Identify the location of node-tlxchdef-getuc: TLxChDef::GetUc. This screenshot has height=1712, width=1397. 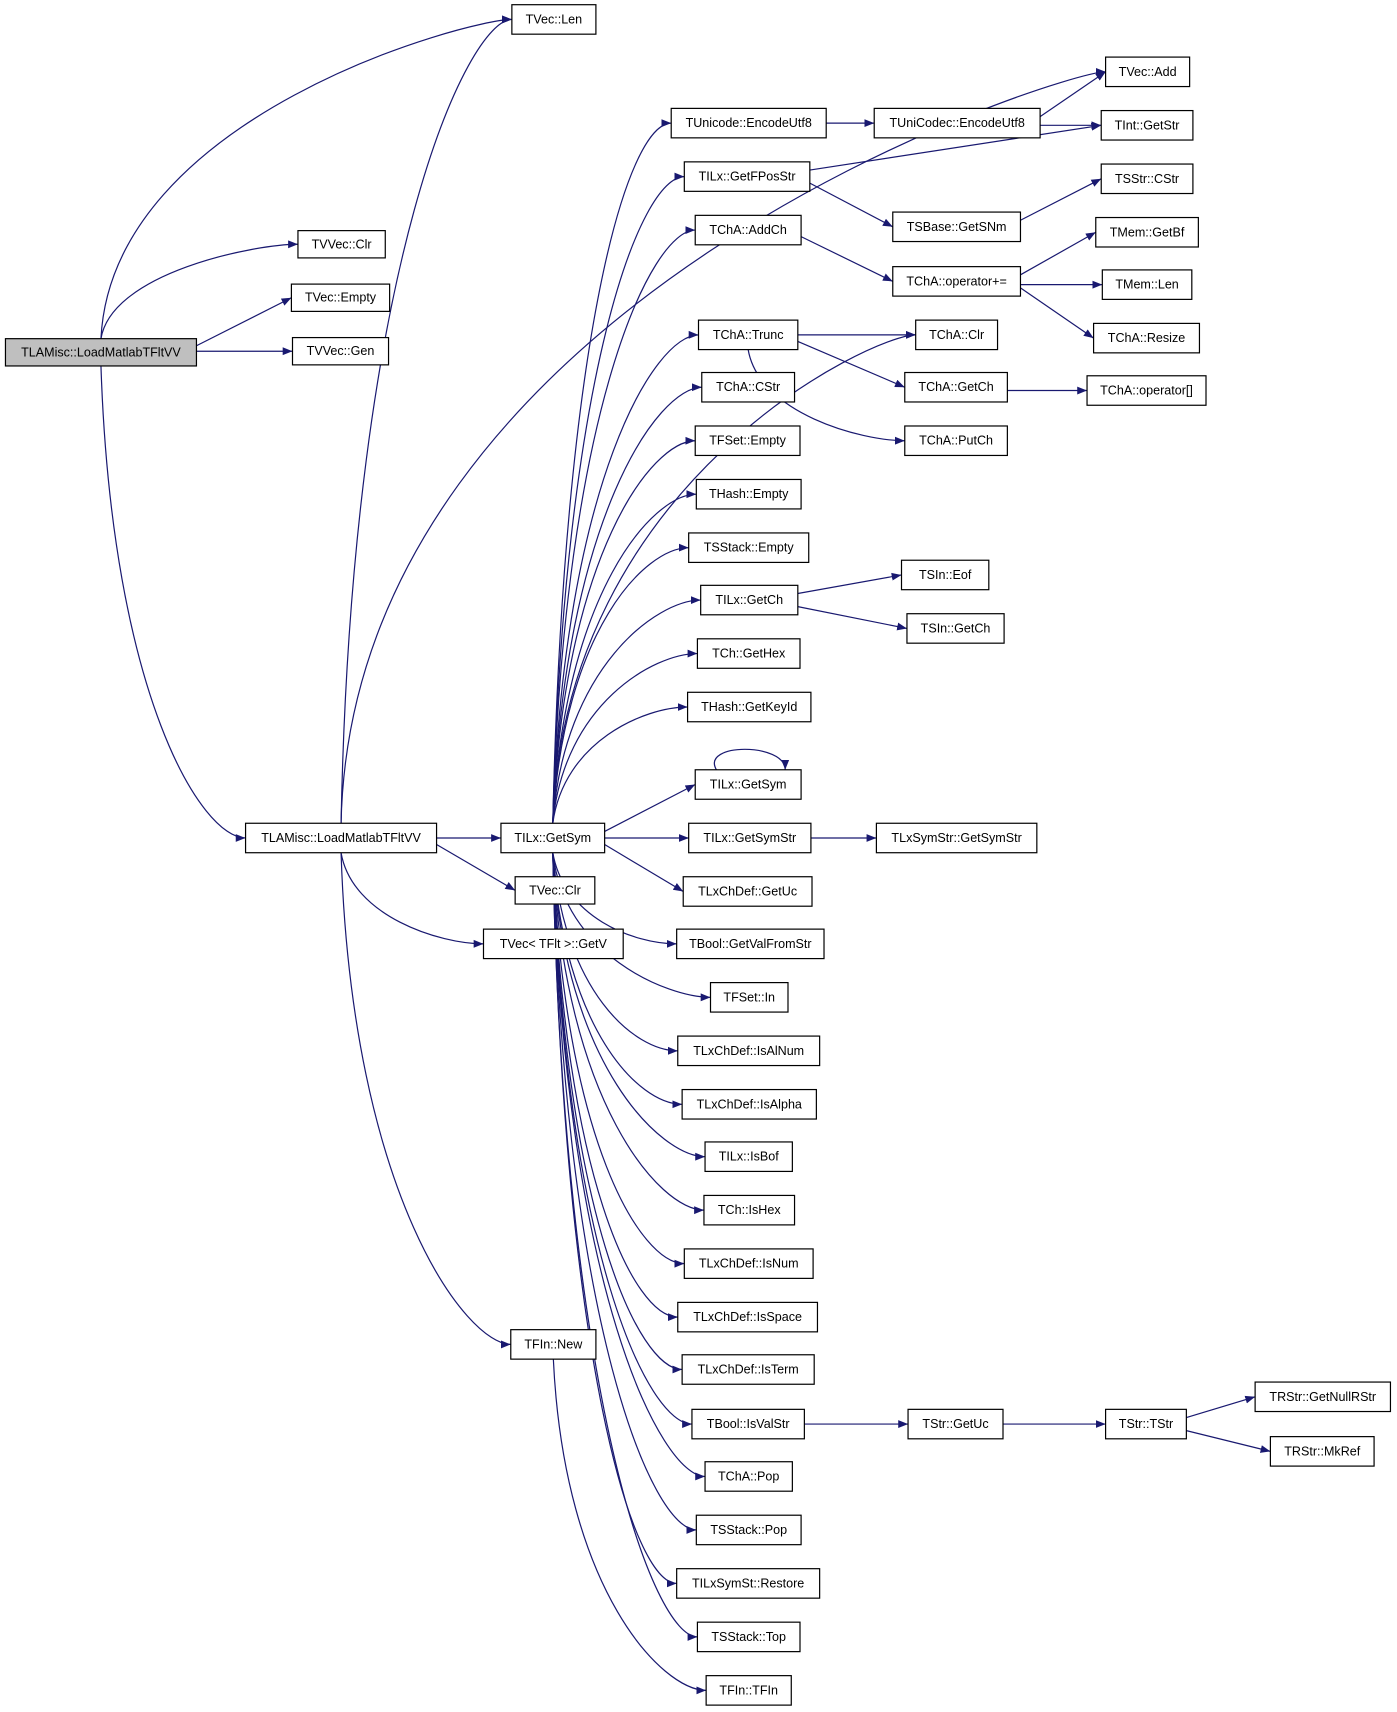
(747, 891).